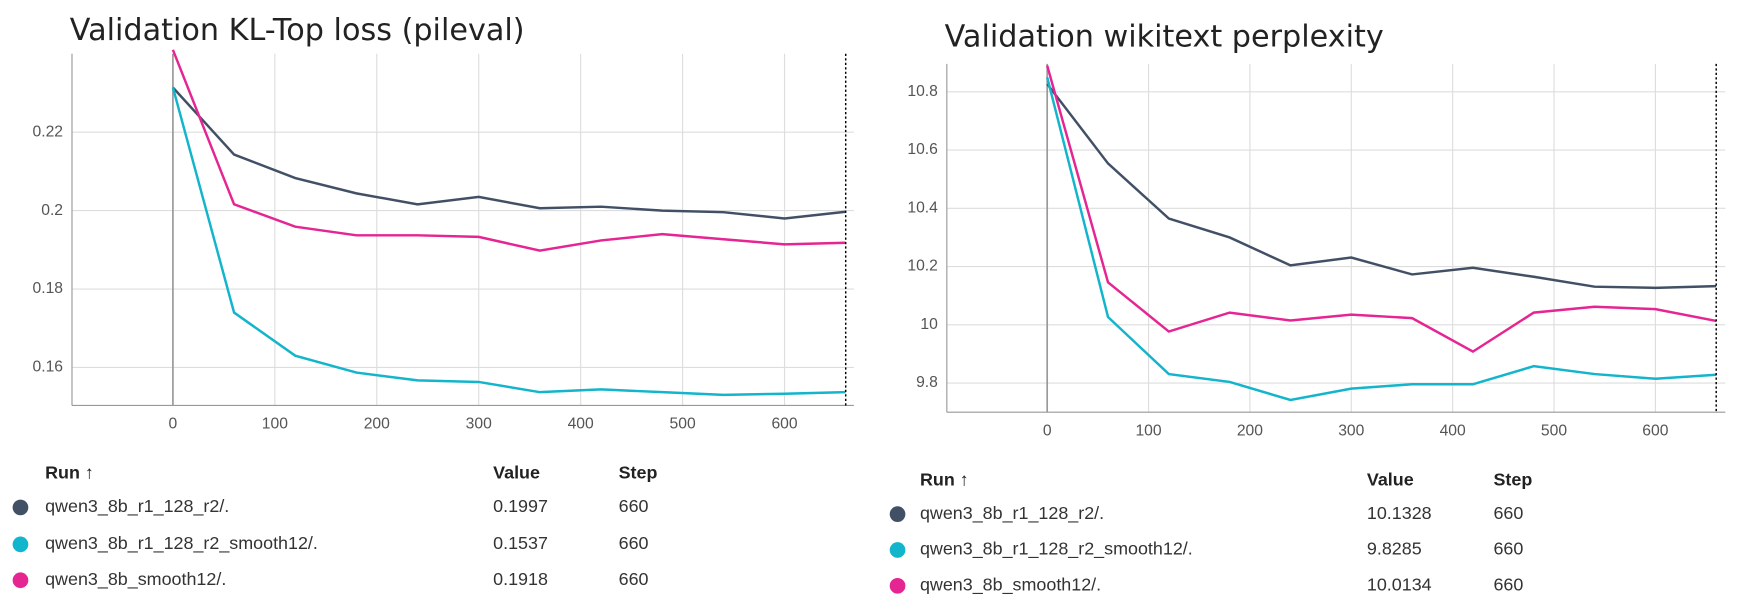 This screenshot has width=1757, height=606. What do you see at coordinates (1164, 37) in the screenshot?
I see `chart-title: Validation wikitext perplexity` at bounding box center [1164, 37].